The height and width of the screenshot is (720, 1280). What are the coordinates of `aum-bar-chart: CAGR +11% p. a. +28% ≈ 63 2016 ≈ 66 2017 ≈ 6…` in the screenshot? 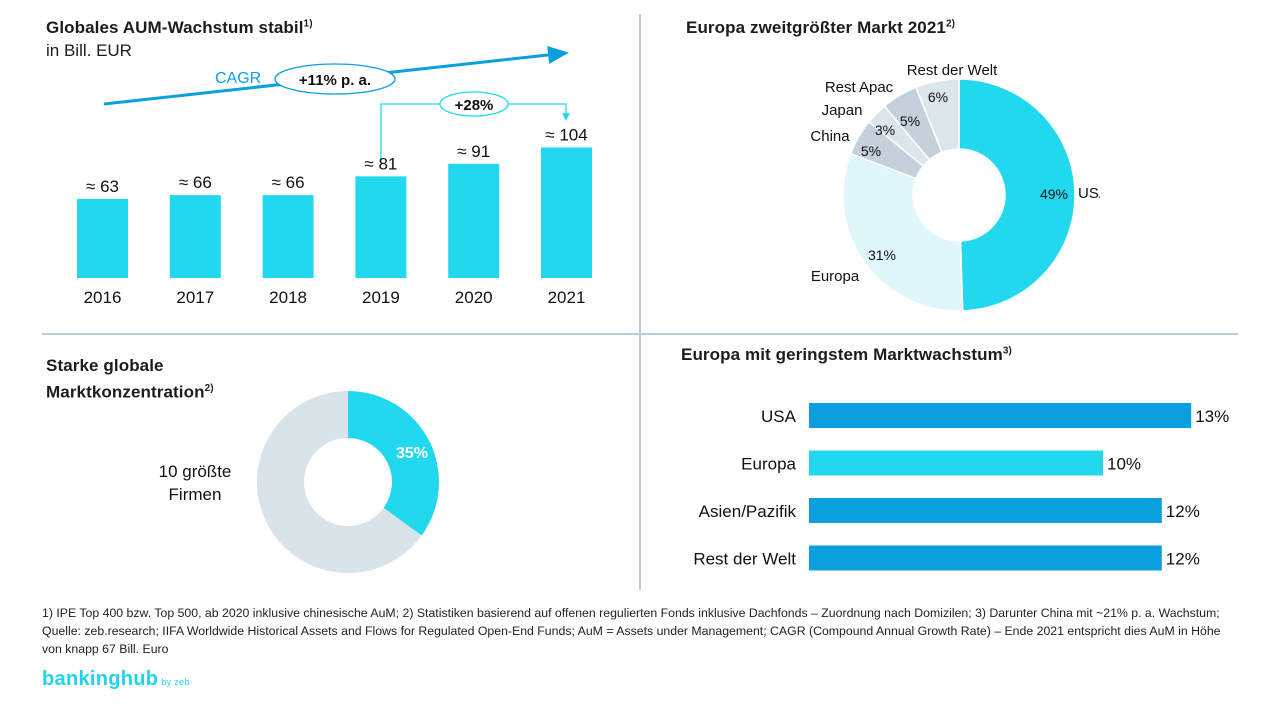 It's located at (334, 176).